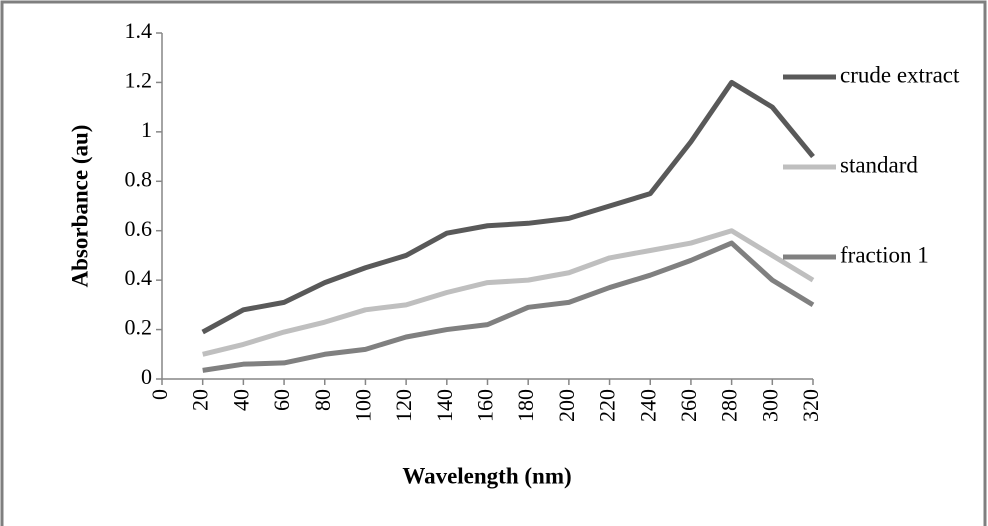 This screenshot has height=526, width=988. Describe the element at coordinates (146, 376) in the screenshot. I see `y-tick-label: 0` at that location.